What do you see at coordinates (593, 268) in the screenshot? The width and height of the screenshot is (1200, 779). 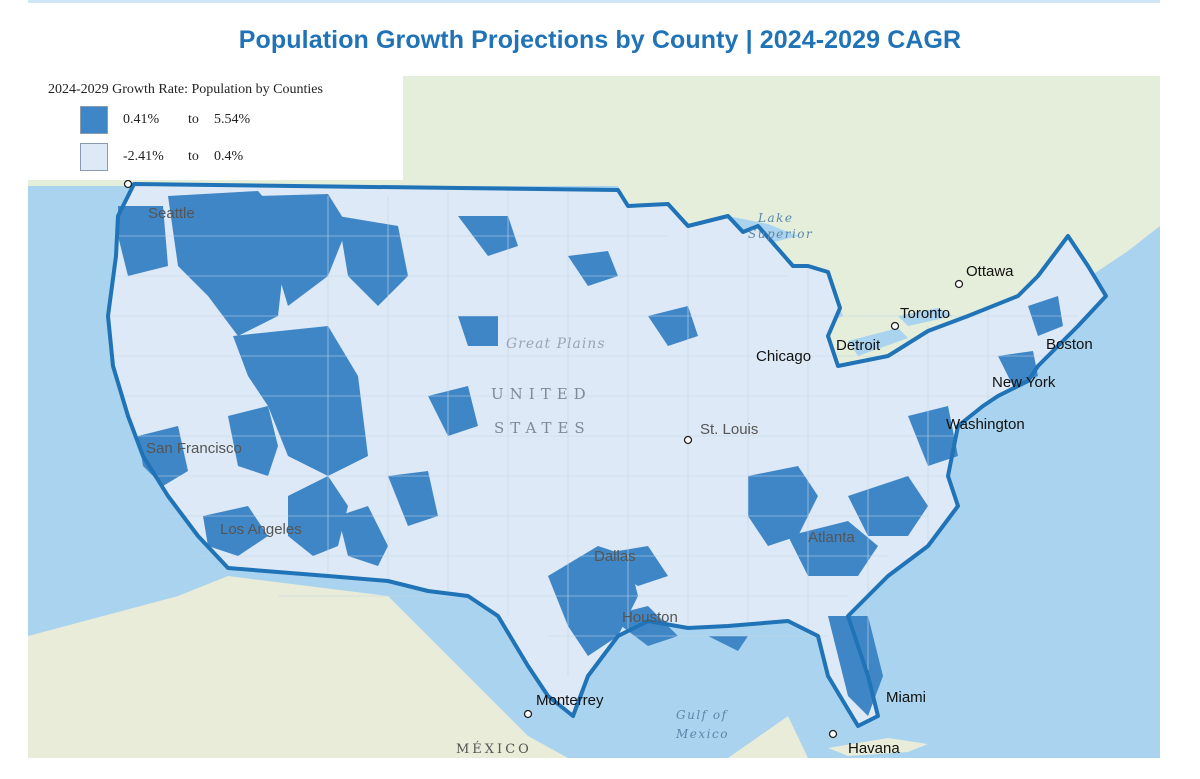 I see `cluster-minnesota` at bounding box center [593, 268].